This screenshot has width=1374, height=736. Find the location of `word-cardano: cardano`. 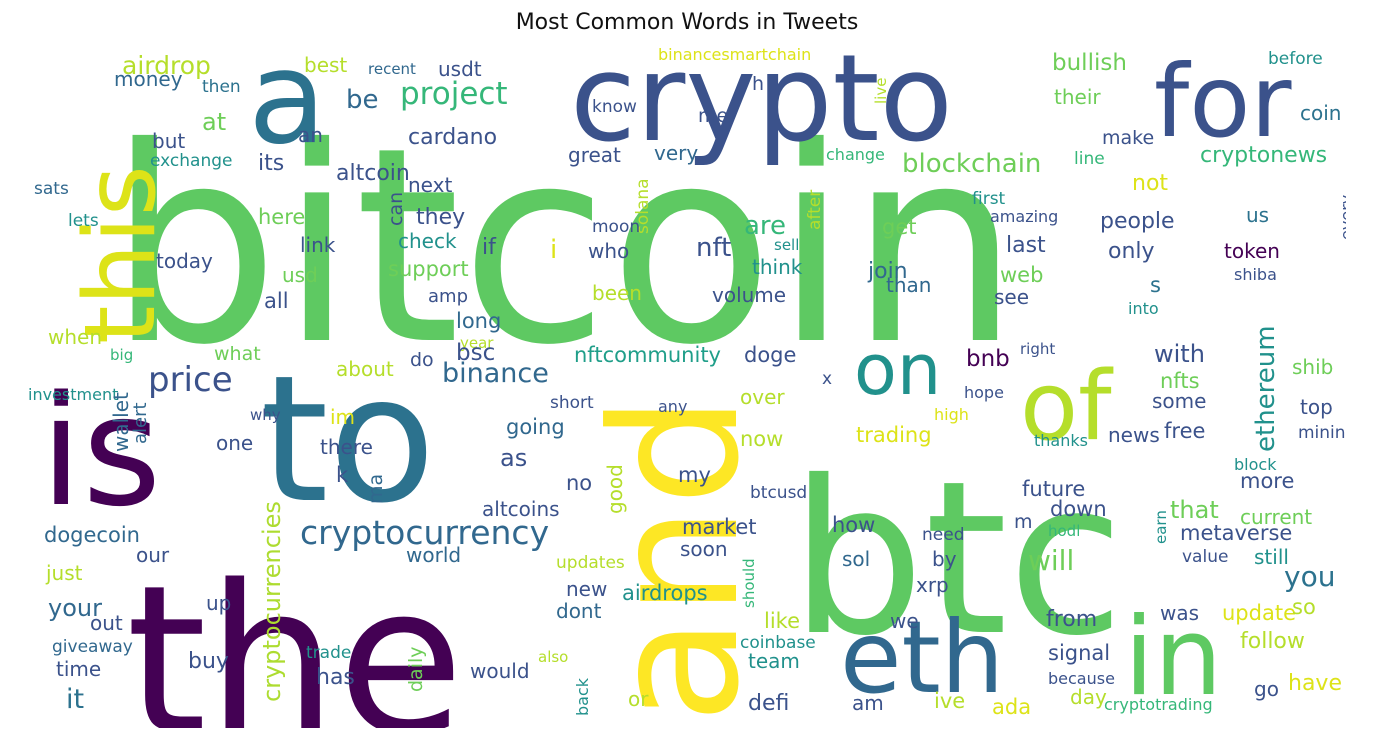

word-cardano: cardano is located at coordinates (452, 137).